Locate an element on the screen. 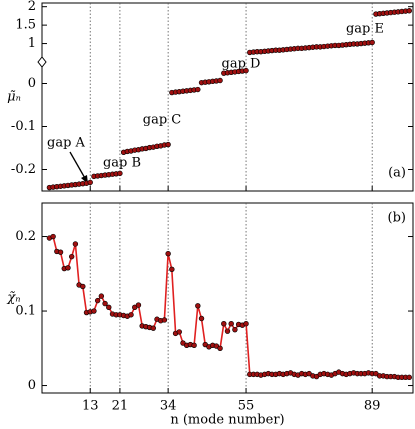 This screenshot has height=429, width=415. y-tick-label: -0.2 is located at coordinates (23, 169).